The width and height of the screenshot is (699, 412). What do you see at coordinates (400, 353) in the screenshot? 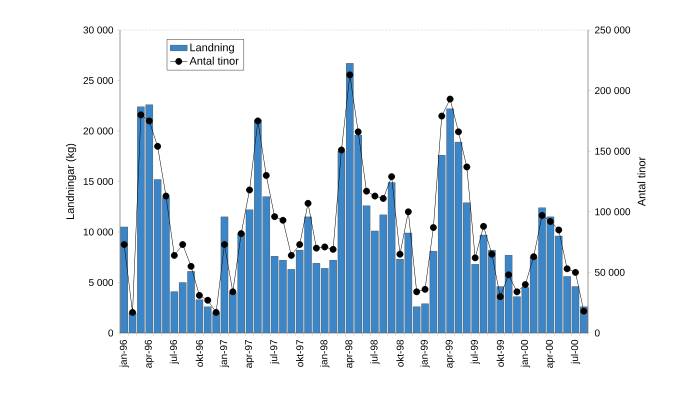
I see `x-tick-label: okt-98` at bounding box center [400, 353].